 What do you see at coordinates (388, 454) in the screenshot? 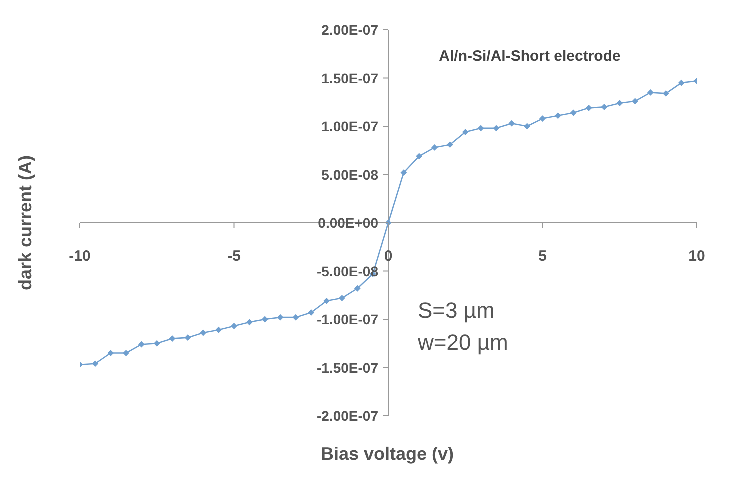
I see `x-axis-title: Bias voltage (v)` at bounding box center [388, 454].